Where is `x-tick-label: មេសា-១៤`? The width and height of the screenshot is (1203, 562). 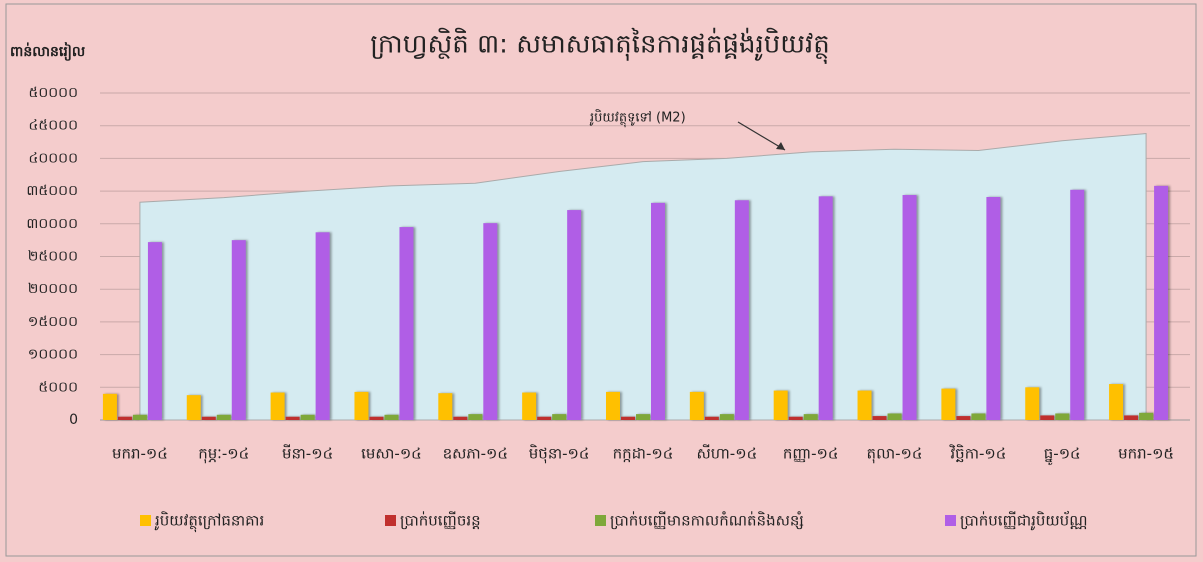 x-tick-label: មេសា-១៤ is located at coordinates (391, 454).